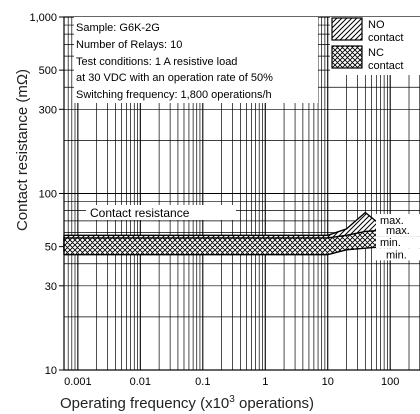 The height and width of the screenshot is (414, 420). I want to click on x-tick-label: 0.1, so click(202, 382).